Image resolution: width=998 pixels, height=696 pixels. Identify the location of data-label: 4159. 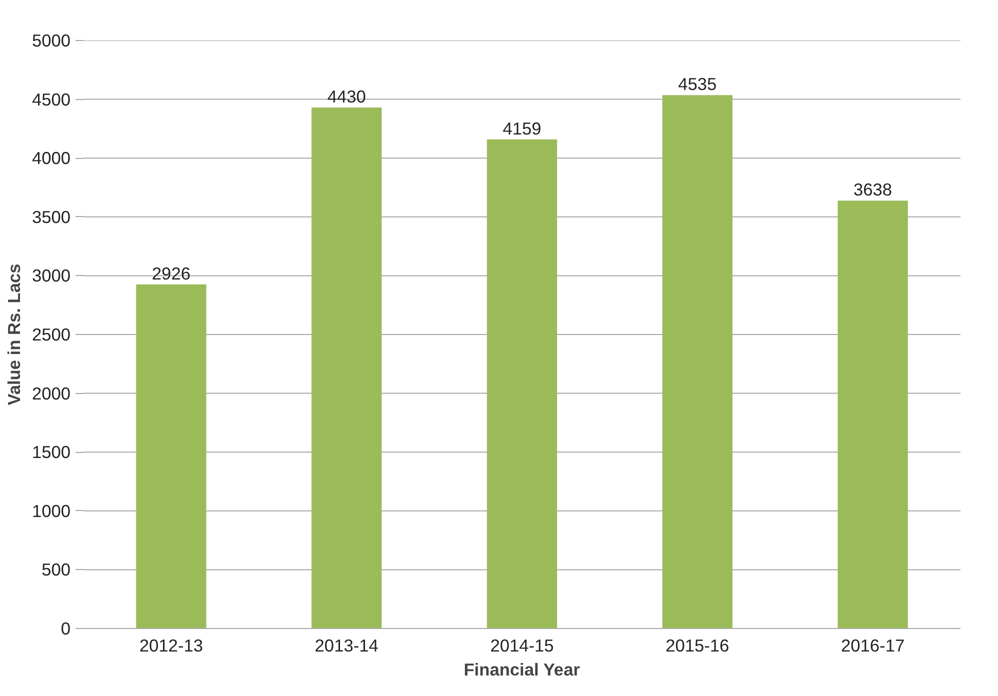
(522, 128).